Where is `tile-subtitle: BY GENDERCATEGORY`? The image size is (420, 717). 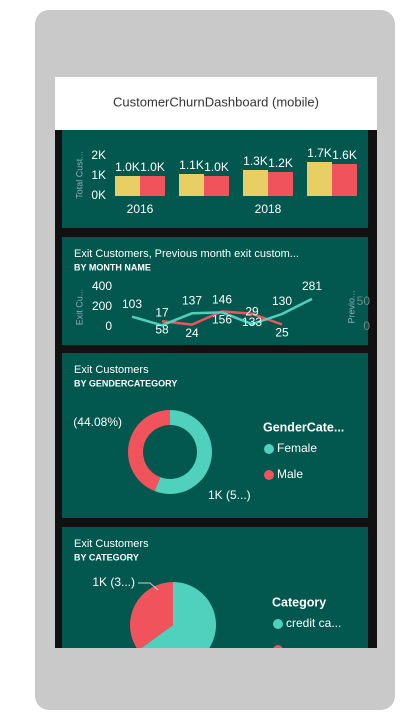
tile-subtitle: BY GENDERCATEGORY is located at coordinates (125, 383).